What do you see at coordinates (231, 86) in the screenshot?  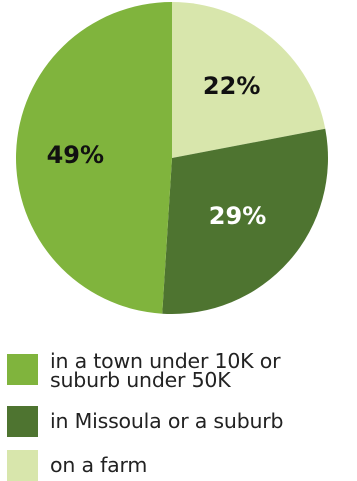 I see `slice-label-1: 22%` at bounding box center [231, 86].